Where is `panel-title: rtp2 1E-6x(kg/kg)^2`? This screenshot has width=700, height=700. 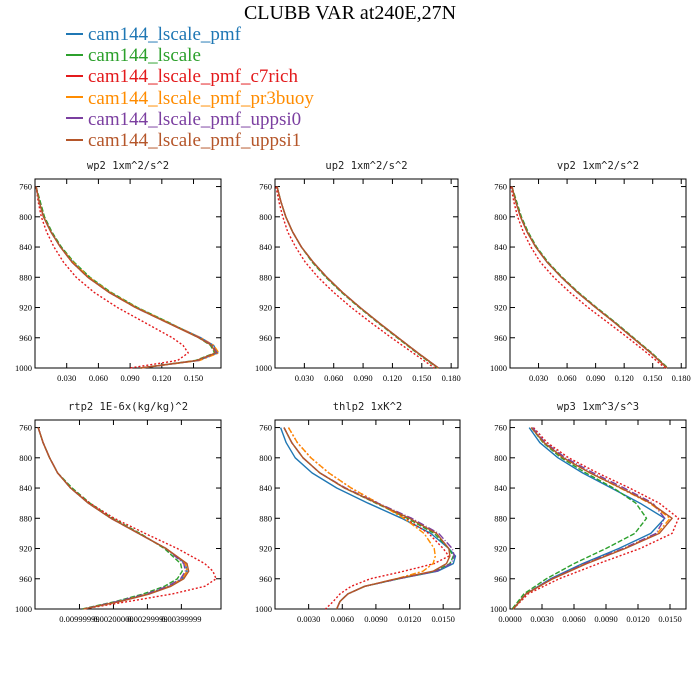 panel-title: rtp2 1E-6x(kg/kg)^2 is located at coordinates (128, 407).